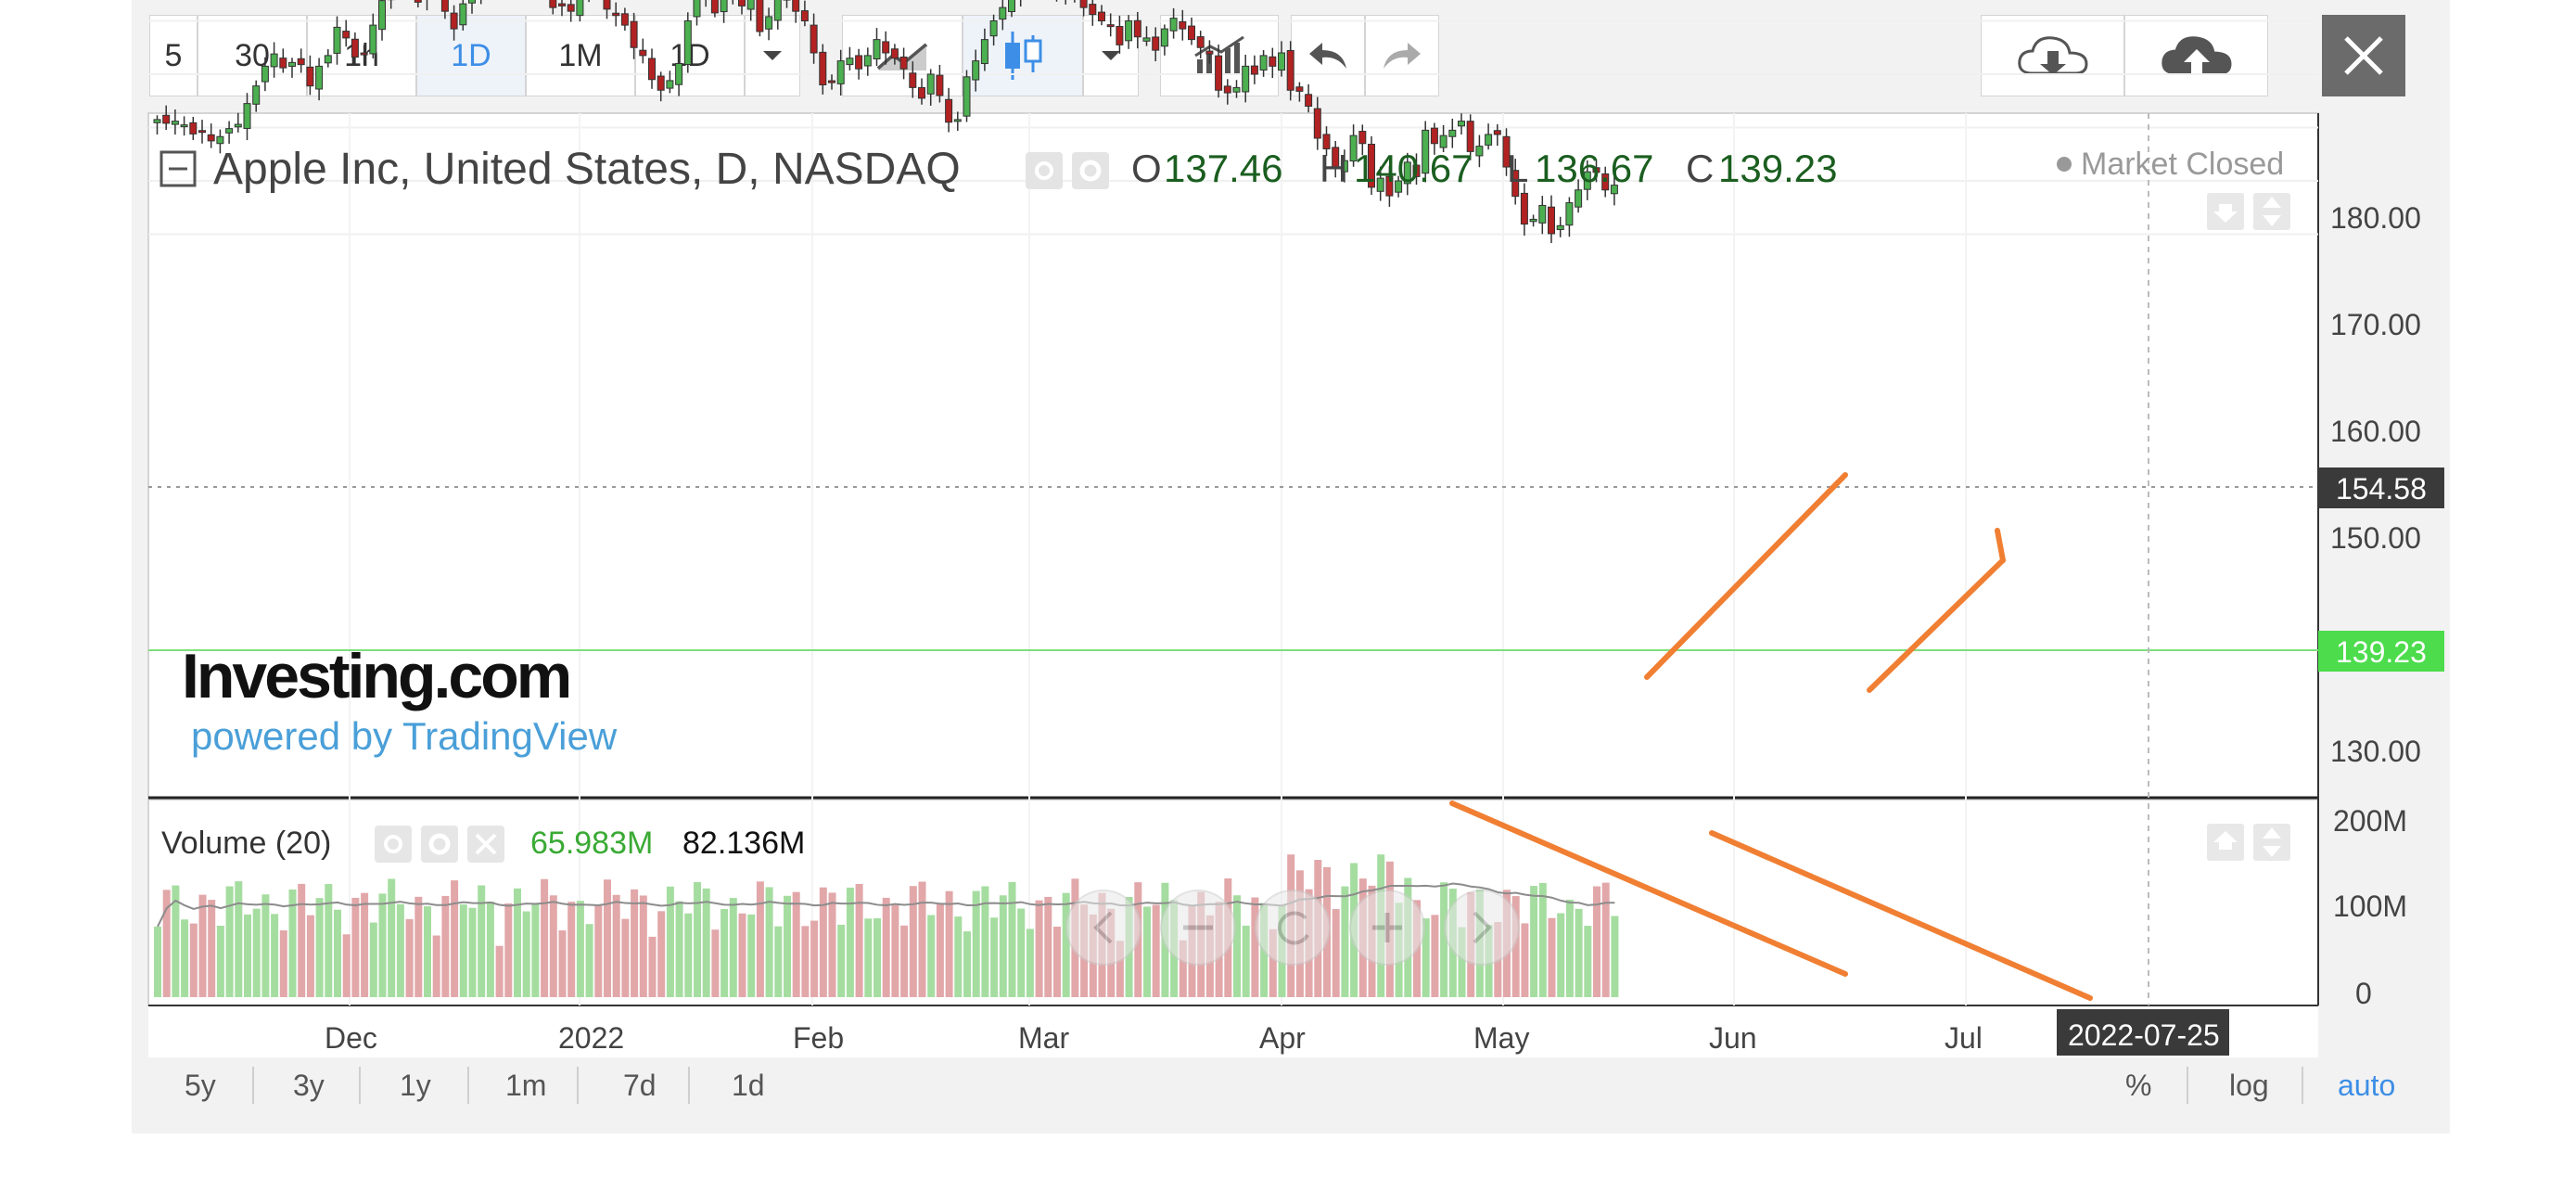 Image resolution: width=2576 pixels, height=1191 pixels. Describe the element at coordinates (415, 1086) in the screenshot. I see `range-1y-button: 1y` at that location.